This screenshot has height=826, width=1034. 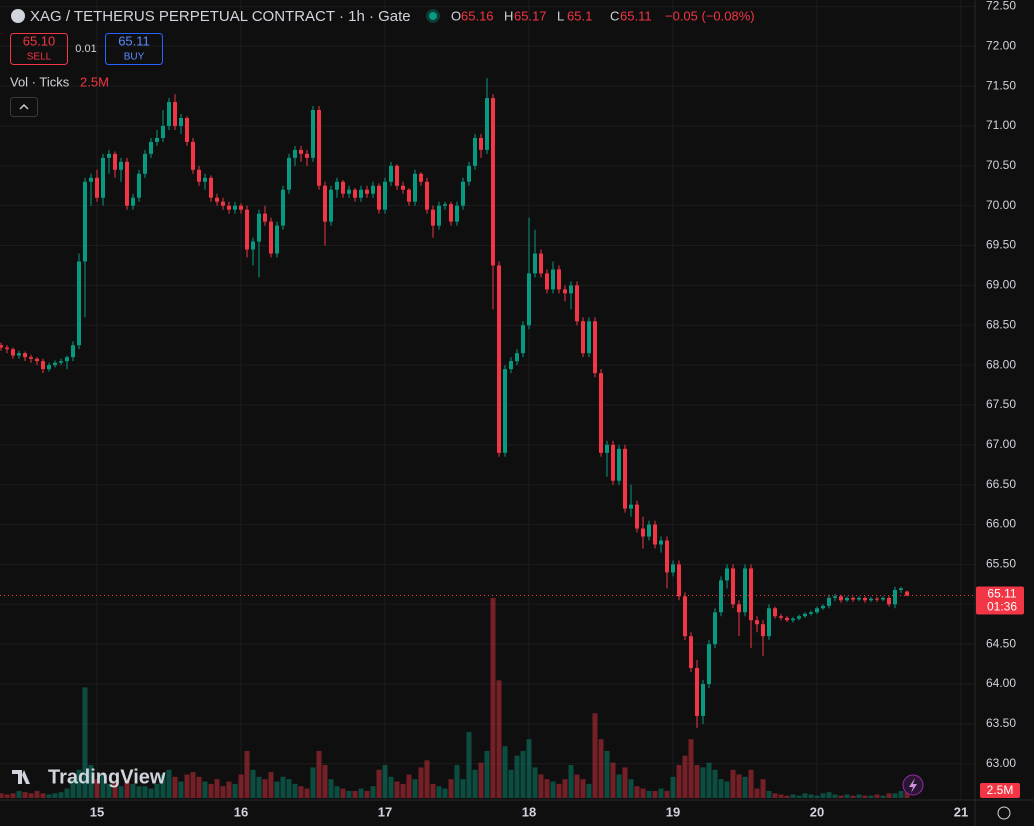 What do you see at coordinates (94, 81) in the screenshot?
I see `volume-legend-value: 2.5M` at bounding box center [94, 81].